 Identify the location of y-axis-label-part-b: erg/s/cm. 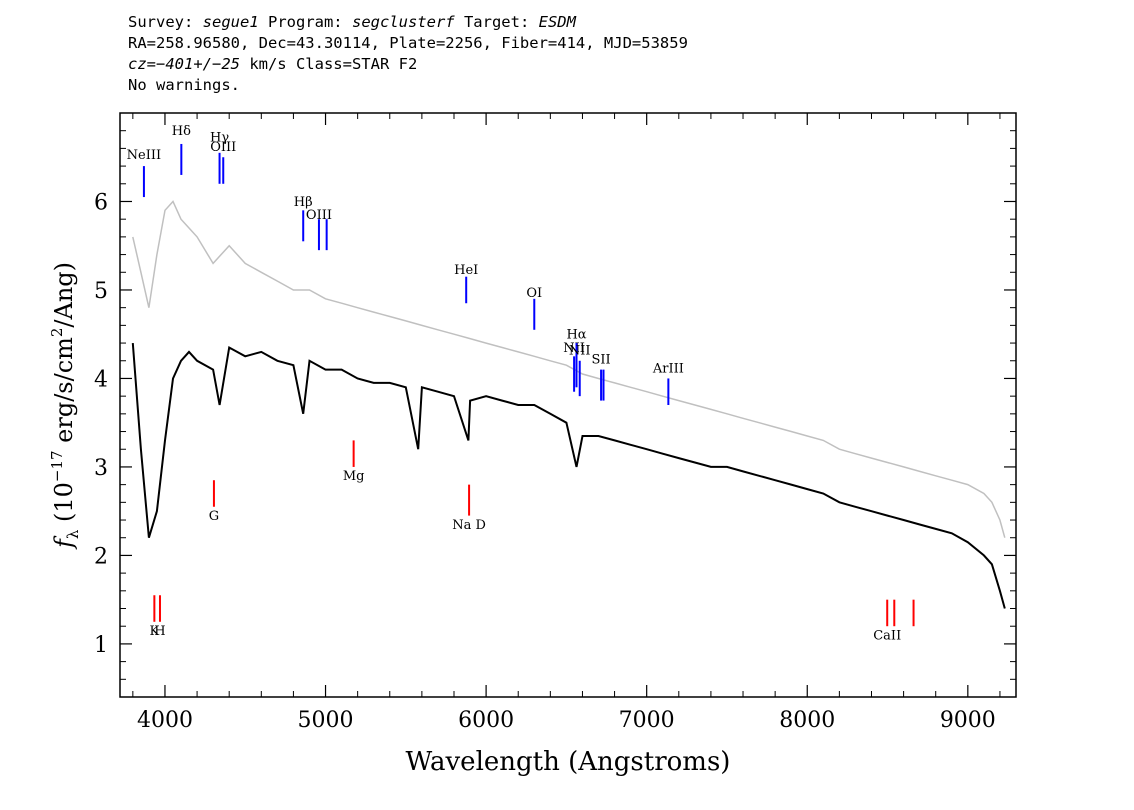
(64, 394).